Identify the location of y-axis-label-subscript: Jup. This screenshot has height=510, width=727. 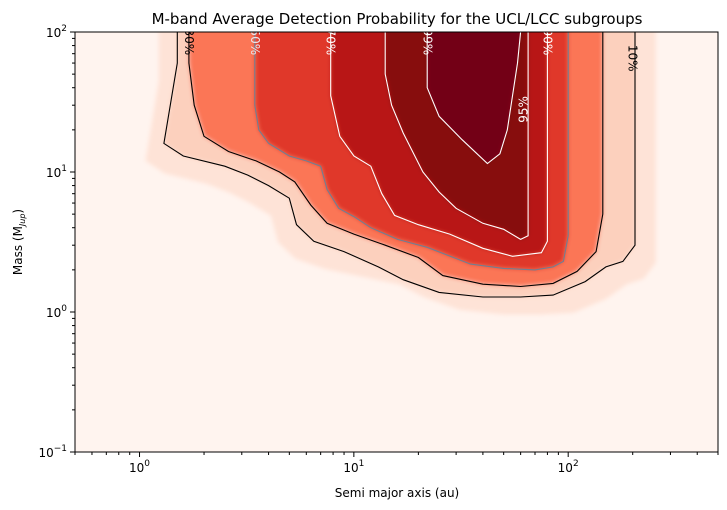
(22, 221).